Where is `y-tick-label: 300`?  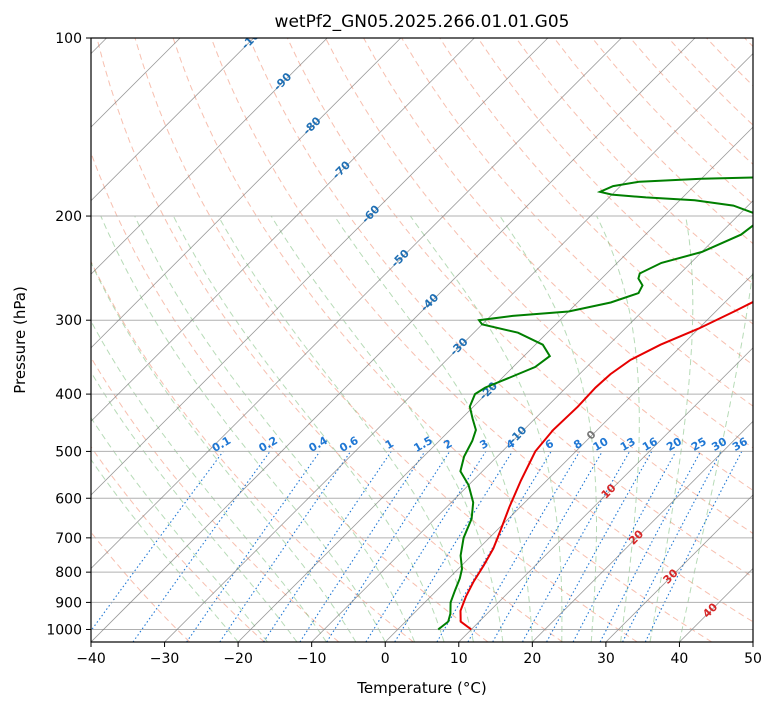 y-tick-label: 300 is located at coordinates (68, 321).